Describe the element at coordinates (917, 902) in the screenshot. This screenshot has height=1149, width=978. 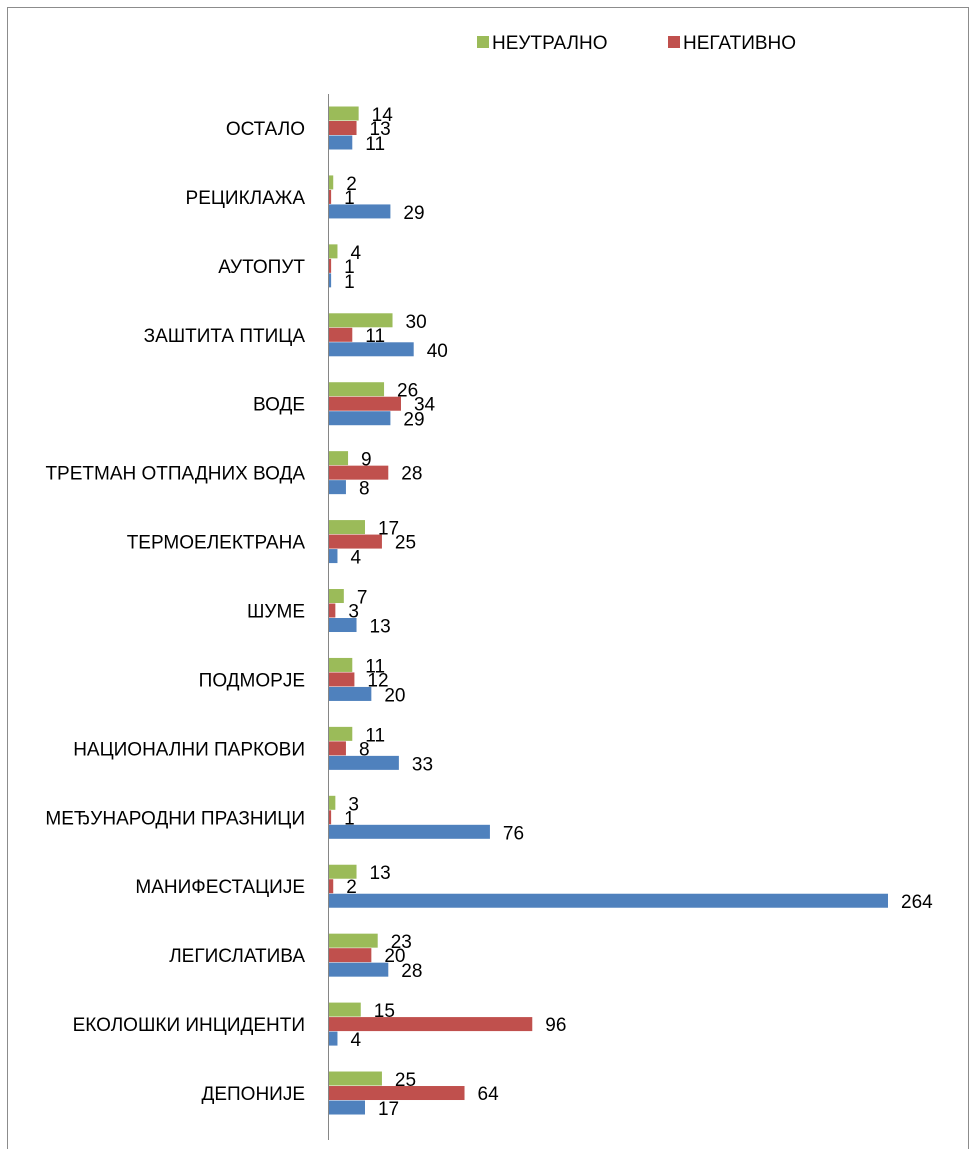
I see `data-label: 264` at that location.